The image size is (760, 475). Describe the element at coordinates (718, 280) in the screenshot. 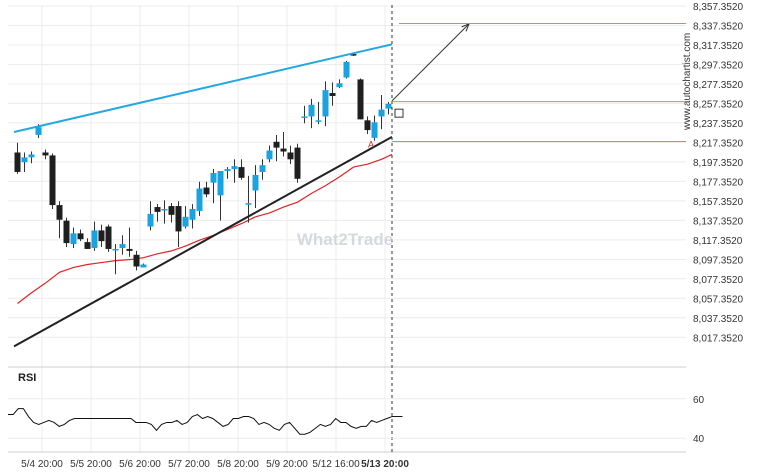

I see `y-tick-label: 8,077.3520` at that location.